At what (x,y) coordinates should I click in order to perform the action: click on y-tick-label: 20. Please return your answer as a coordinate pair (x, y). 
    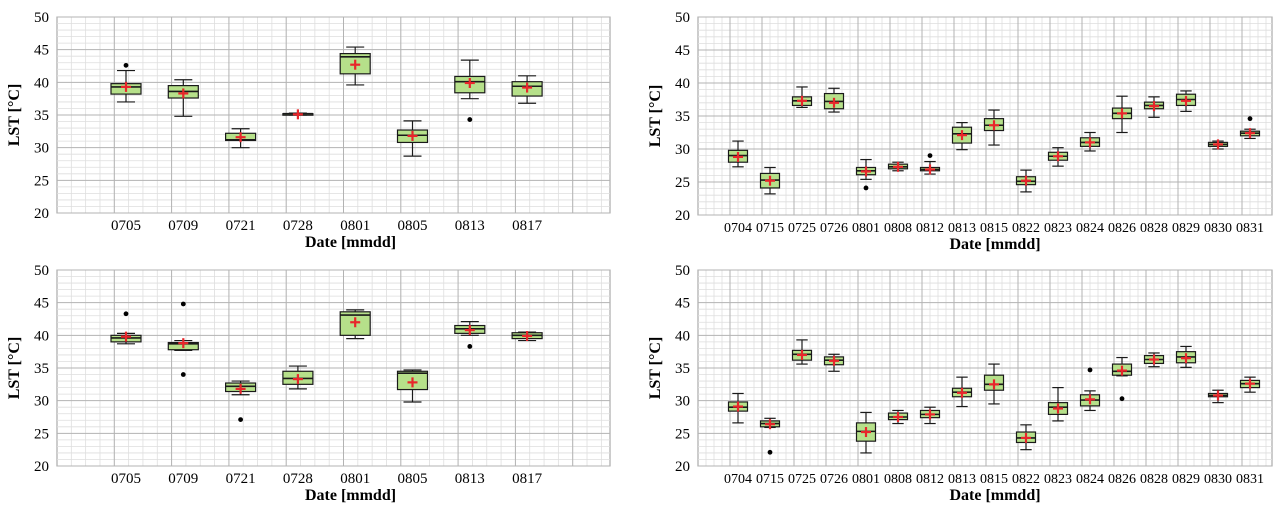
    Looking at the image, I should click on (682, 467).